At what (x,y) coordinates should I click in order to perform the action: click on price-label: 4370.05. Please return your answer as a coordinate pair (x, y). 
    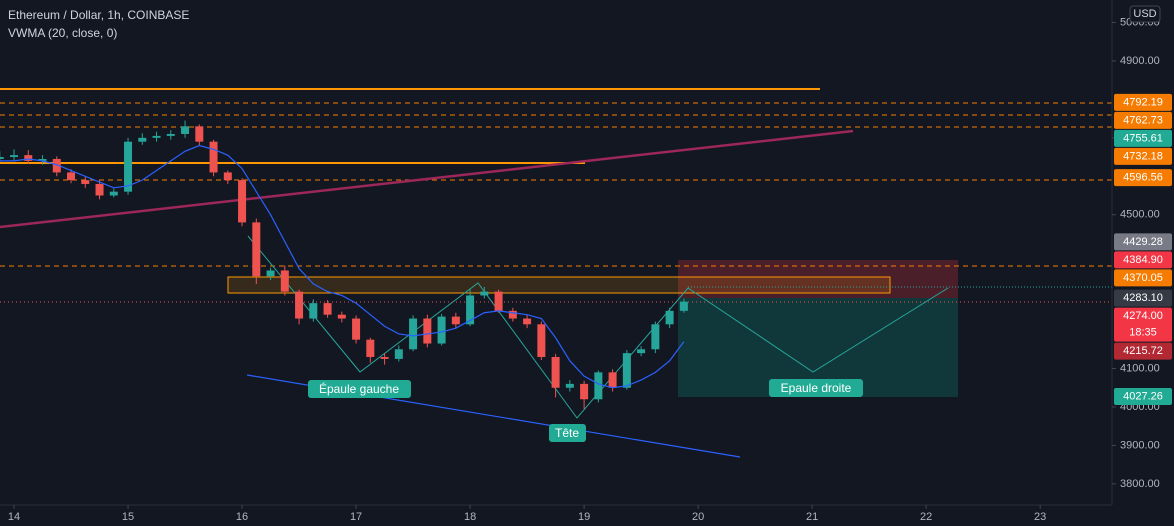
    Looking at the image, I should click on (1143, 278).